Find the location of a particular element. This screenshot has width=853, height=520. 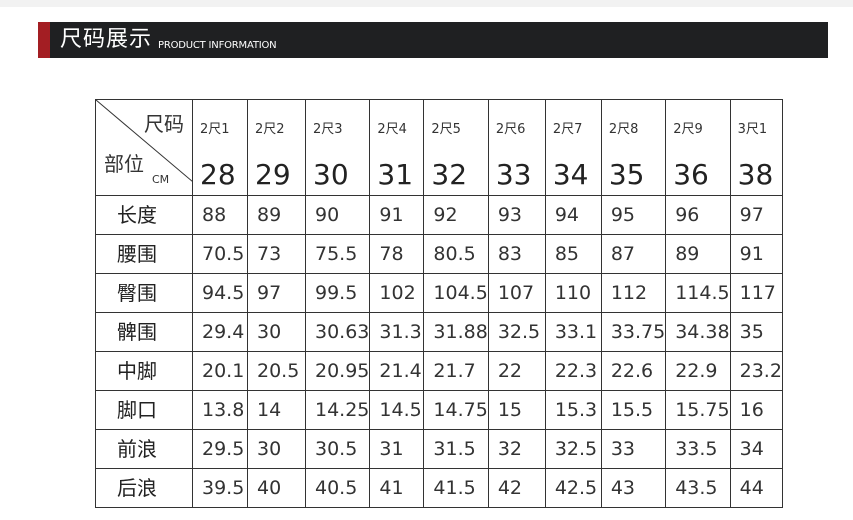

table-cell: 43.5 is located at coordinates (698, 488).